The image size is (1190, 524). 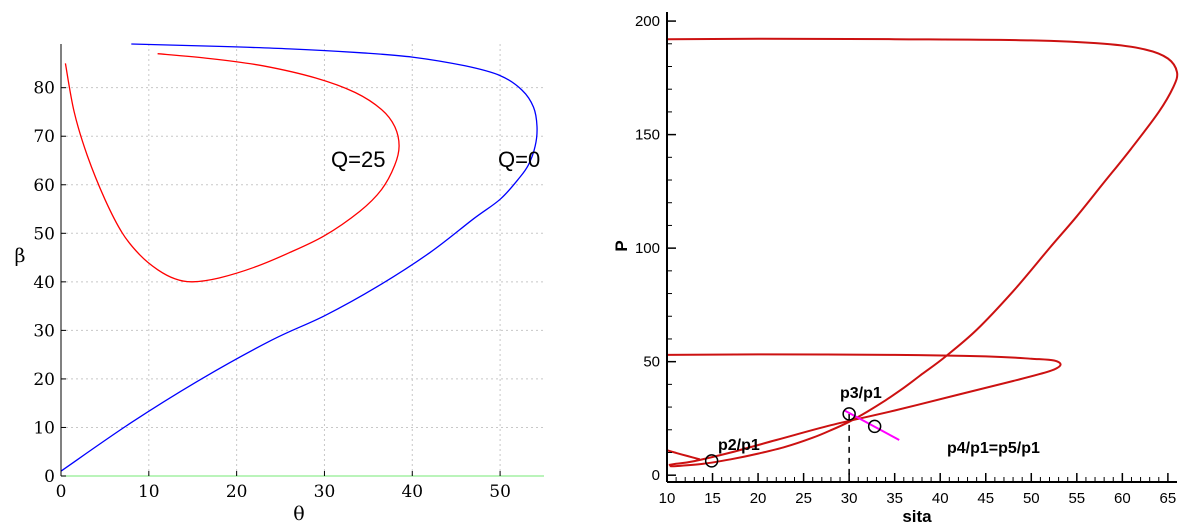 I want to click on right-x-tick-label: 55, so click(x=1076, y=498).